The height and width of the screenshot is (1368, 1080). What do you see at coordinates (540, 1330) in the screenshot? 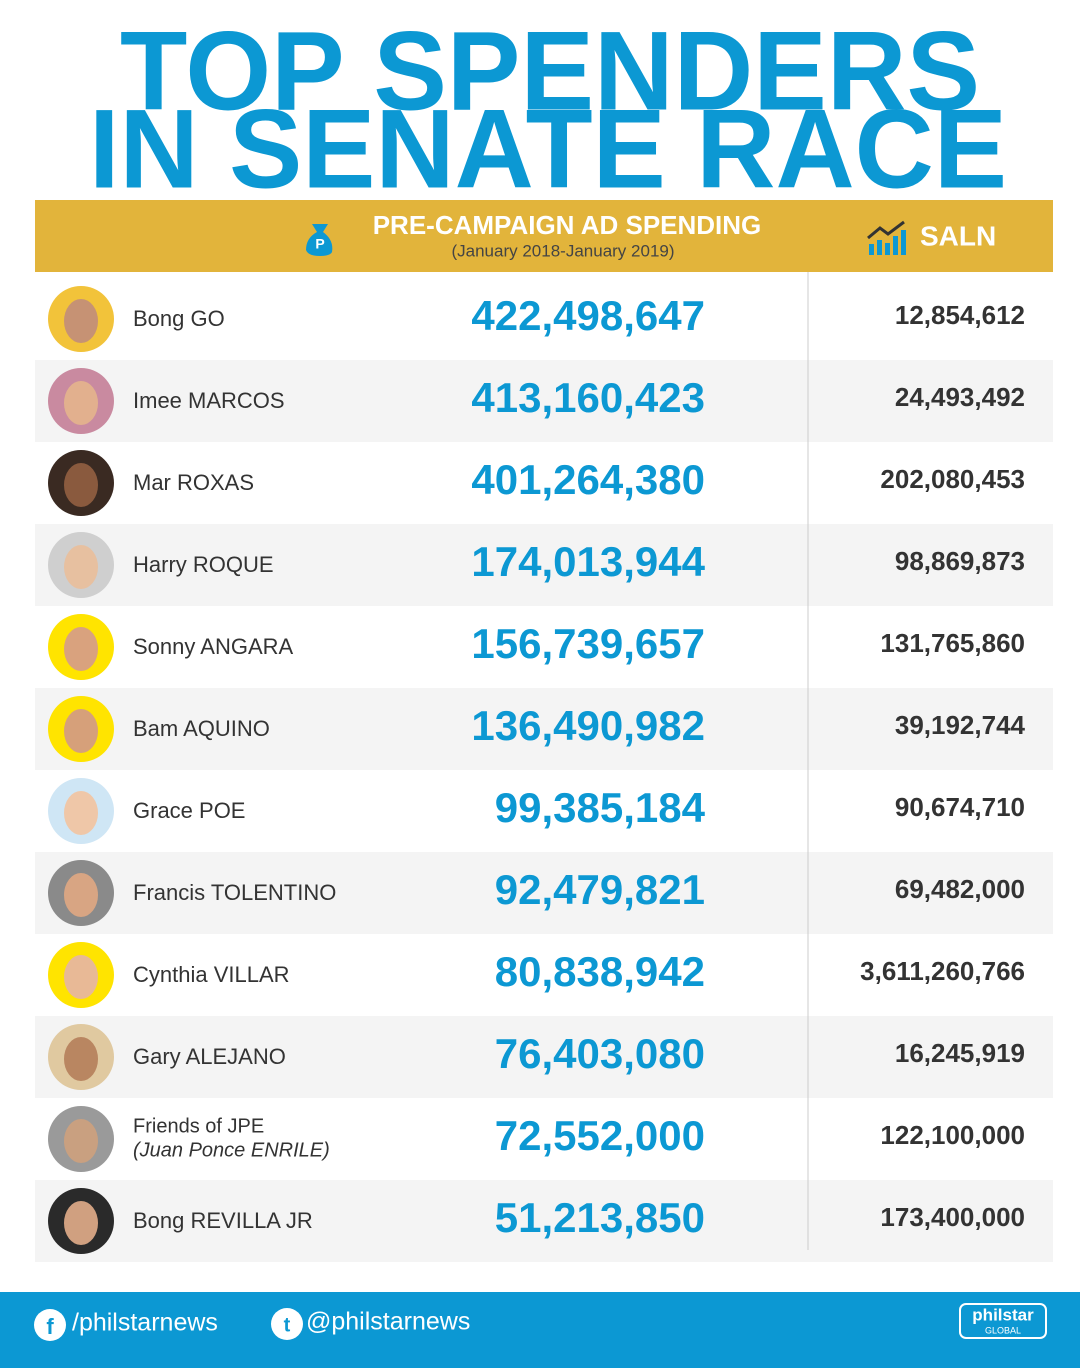
I see `footer-bar` at bounding box center [540, 1330].